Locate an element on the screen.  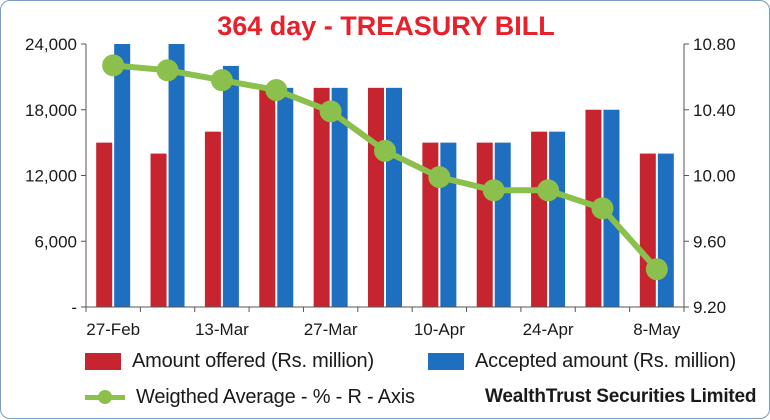
right-tick-label-4: 10.80 is located at coordinates (714, 44).